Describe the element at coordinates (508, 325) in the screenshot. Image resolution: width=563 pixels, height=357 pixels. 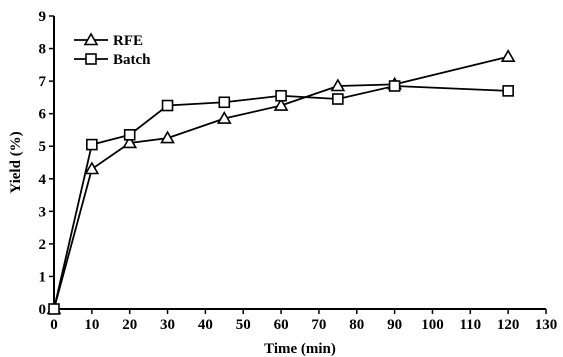
I see `x-tick-label: 120` at that location.